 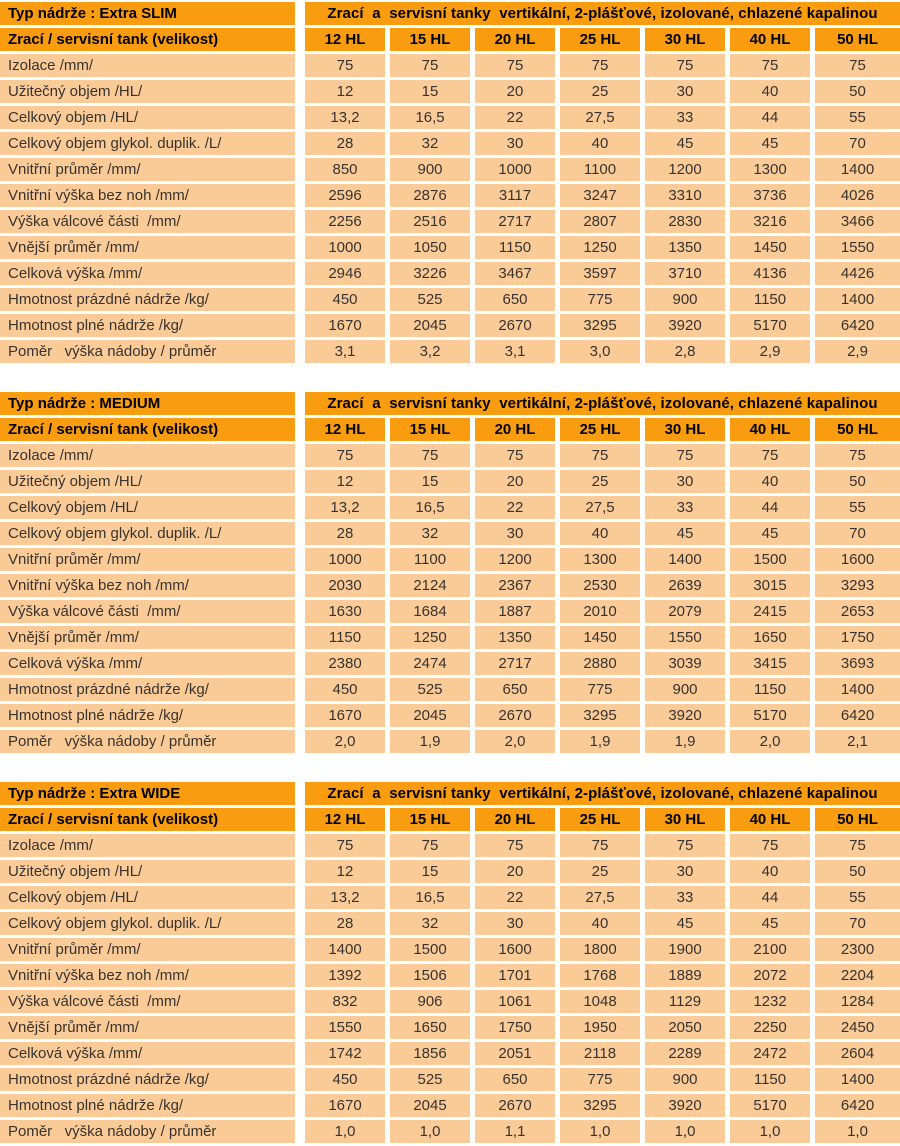 What do you see at coordinates (432, 873) in the screenshot?
I see `value-cell: 15` at bounding box center [432, 873].